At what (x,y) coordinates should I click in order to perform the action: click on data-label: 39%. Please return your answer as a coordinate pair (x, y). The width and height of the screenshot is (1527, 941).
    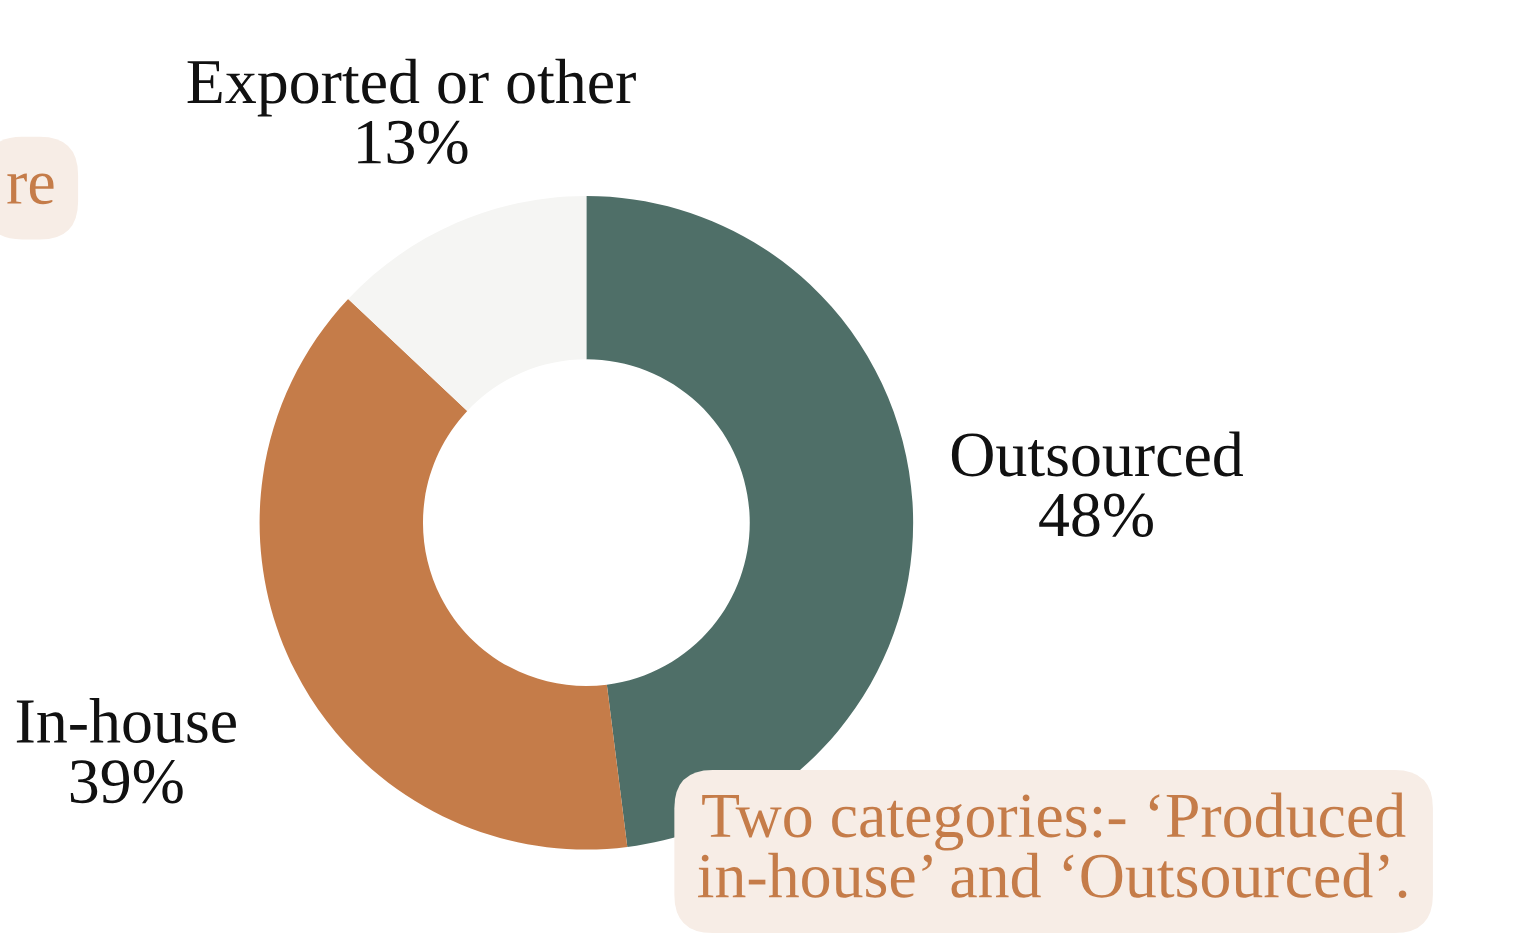
    Looking at the image, I should click on (126, 782).